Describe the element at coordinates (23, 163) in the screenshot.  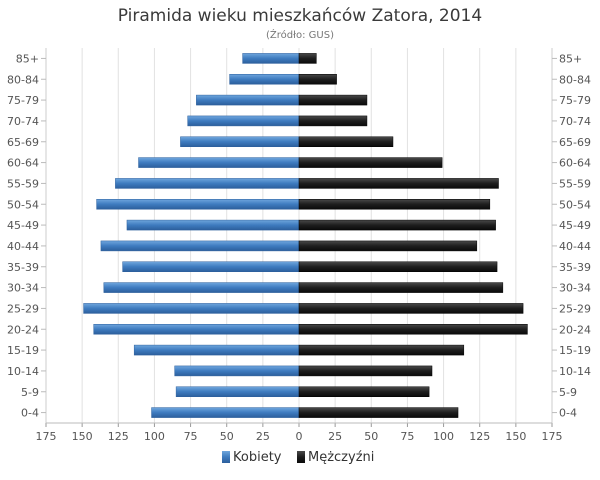
I see `category-label-left: 60-64` at that location.